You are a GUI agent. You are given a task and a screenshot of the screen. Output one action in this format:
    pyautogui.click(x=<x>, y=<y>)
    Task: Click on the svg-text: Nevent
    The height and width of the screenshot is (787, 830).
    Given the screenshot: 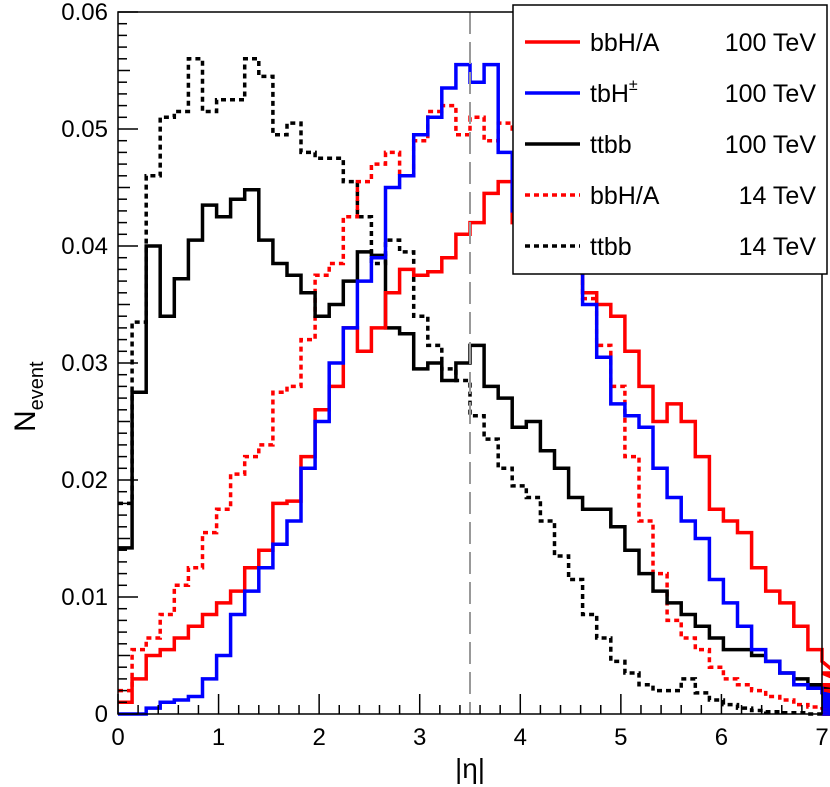 What is the action you would take?
    pyautogui.click(x=28, y=396)
    